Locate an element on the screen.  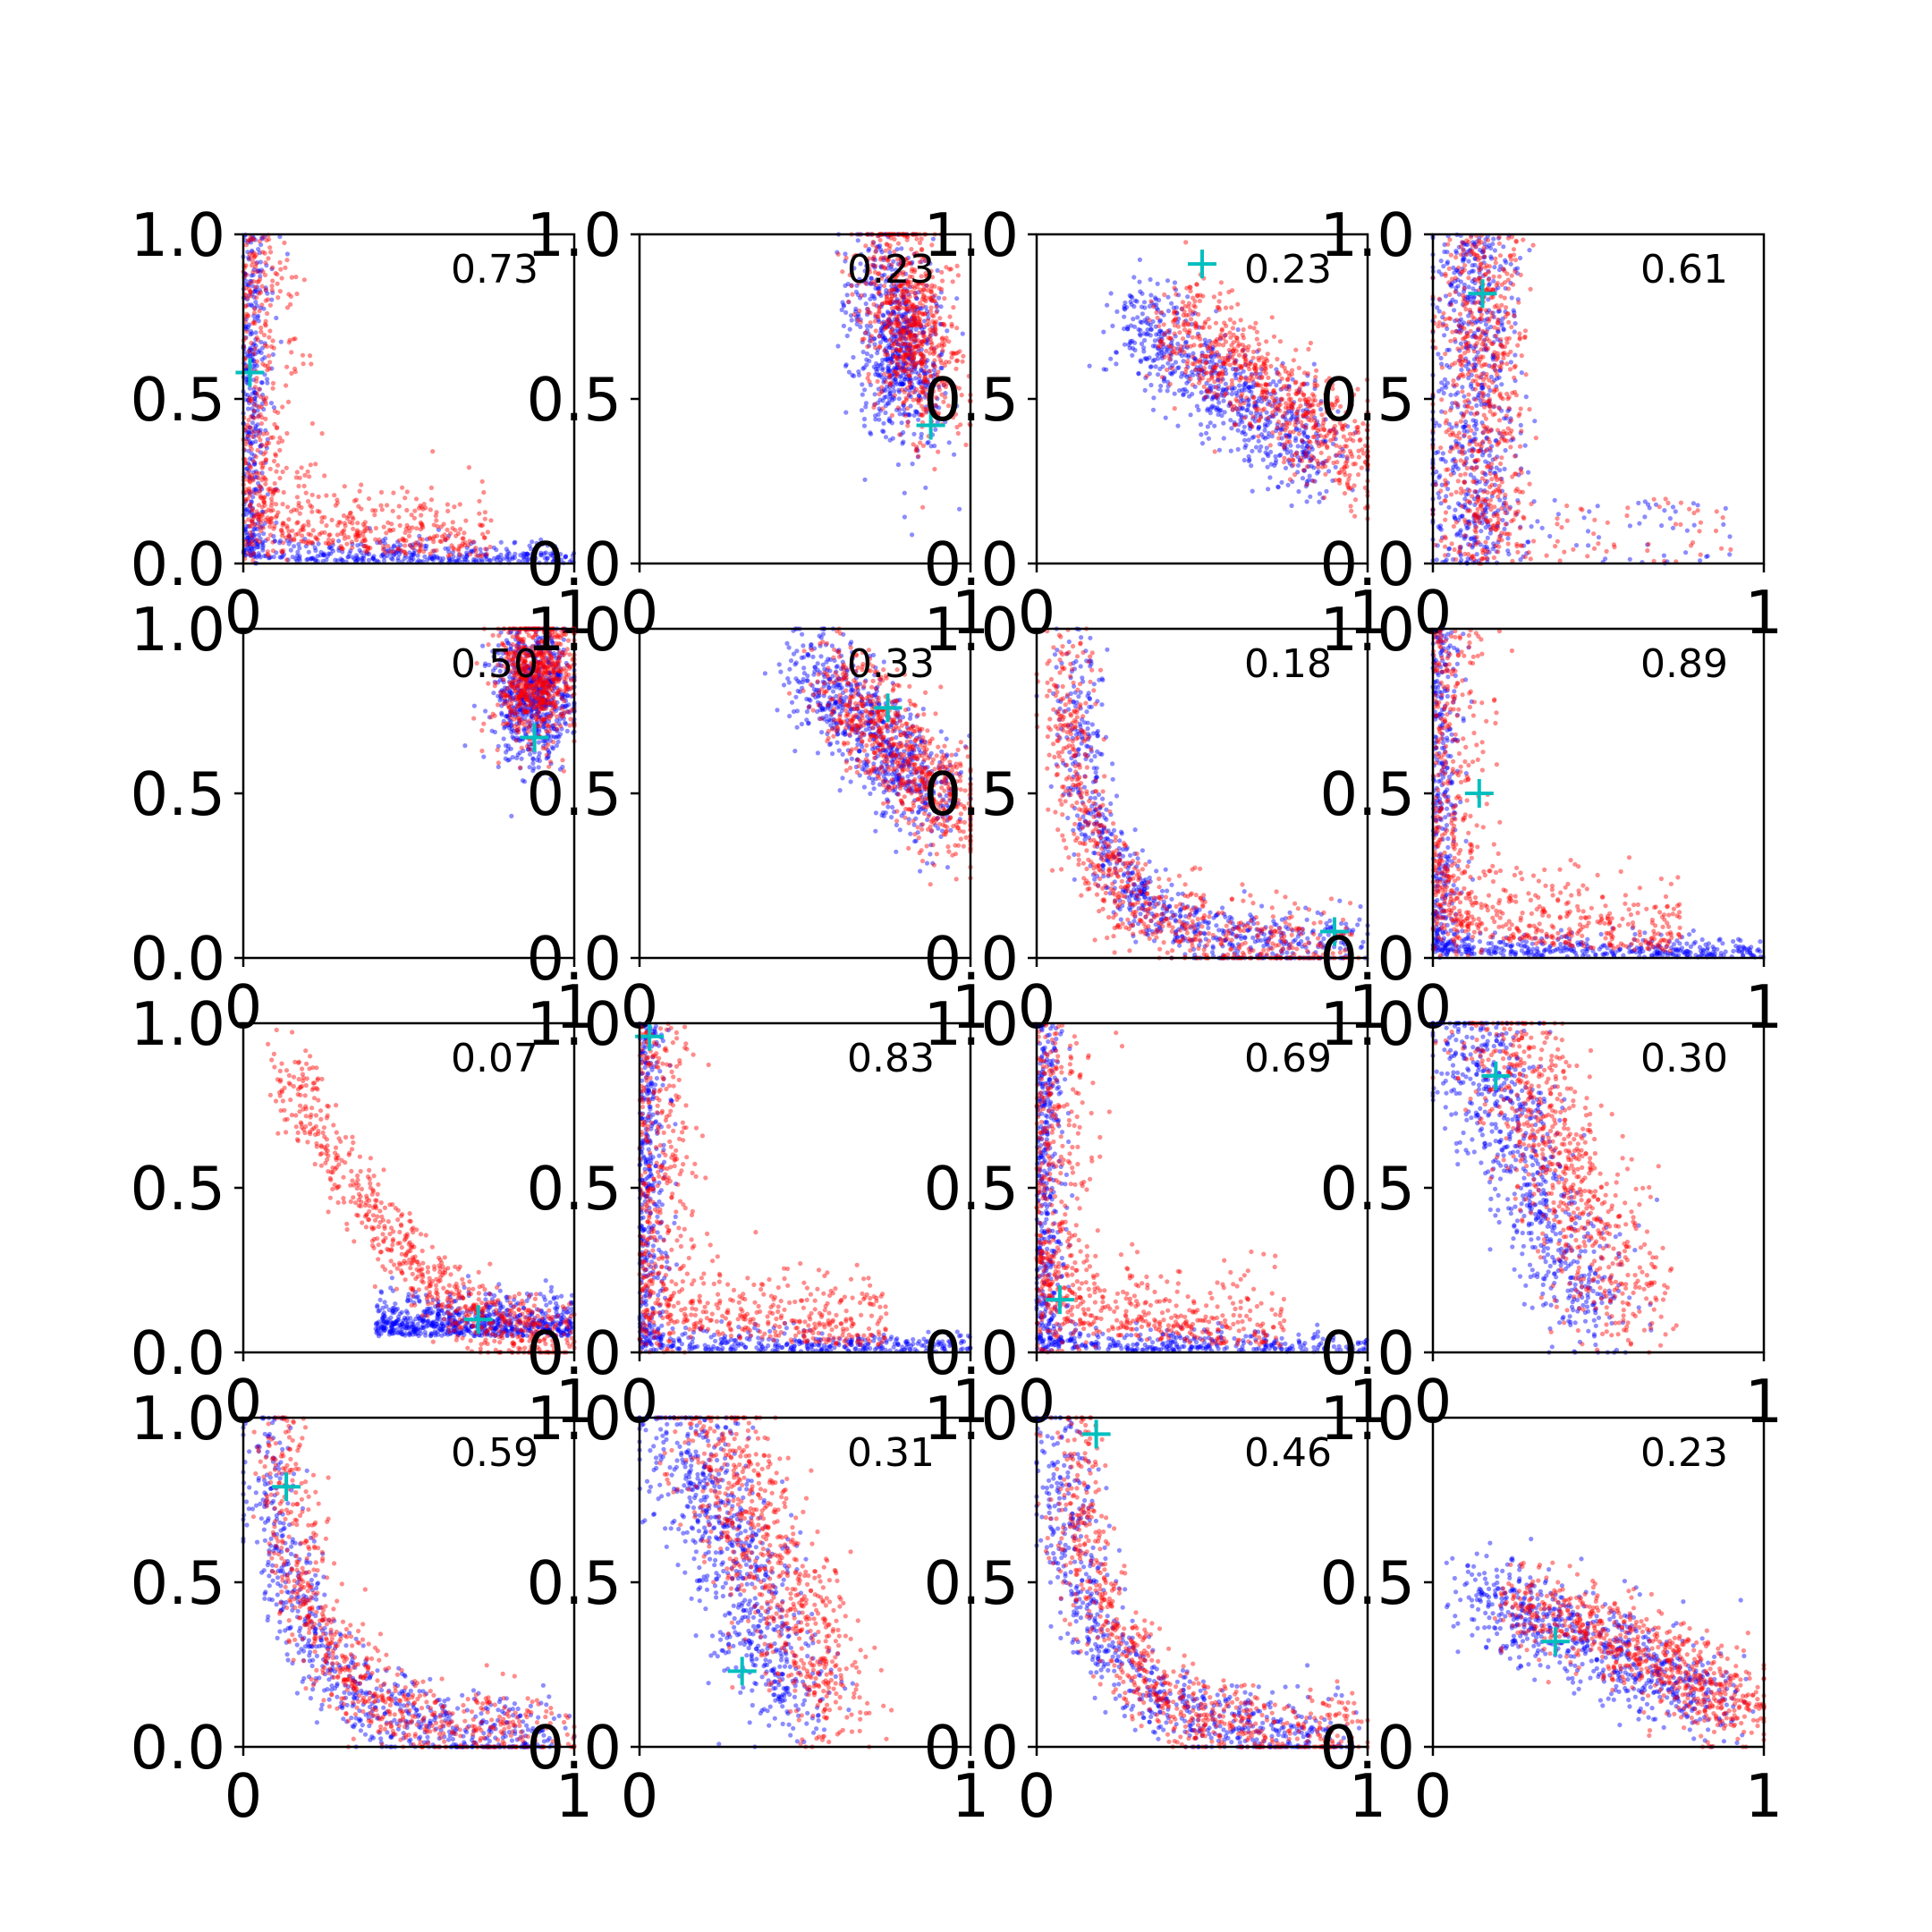
y-tick-label: 0.0 is located at coordinates (177, 564).